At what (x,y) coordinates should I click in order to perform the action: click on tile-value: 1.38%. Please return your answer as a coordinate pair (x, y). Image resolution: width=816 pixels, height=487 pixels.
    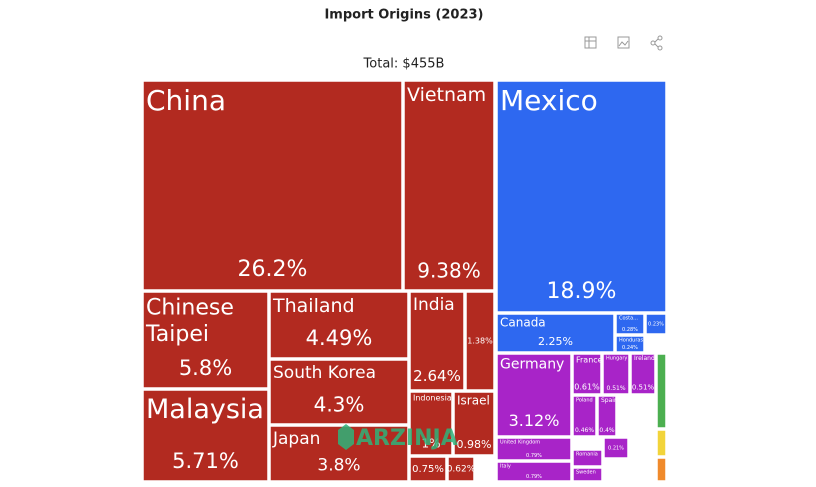
    Looking at the image, I should click on (480, 341).